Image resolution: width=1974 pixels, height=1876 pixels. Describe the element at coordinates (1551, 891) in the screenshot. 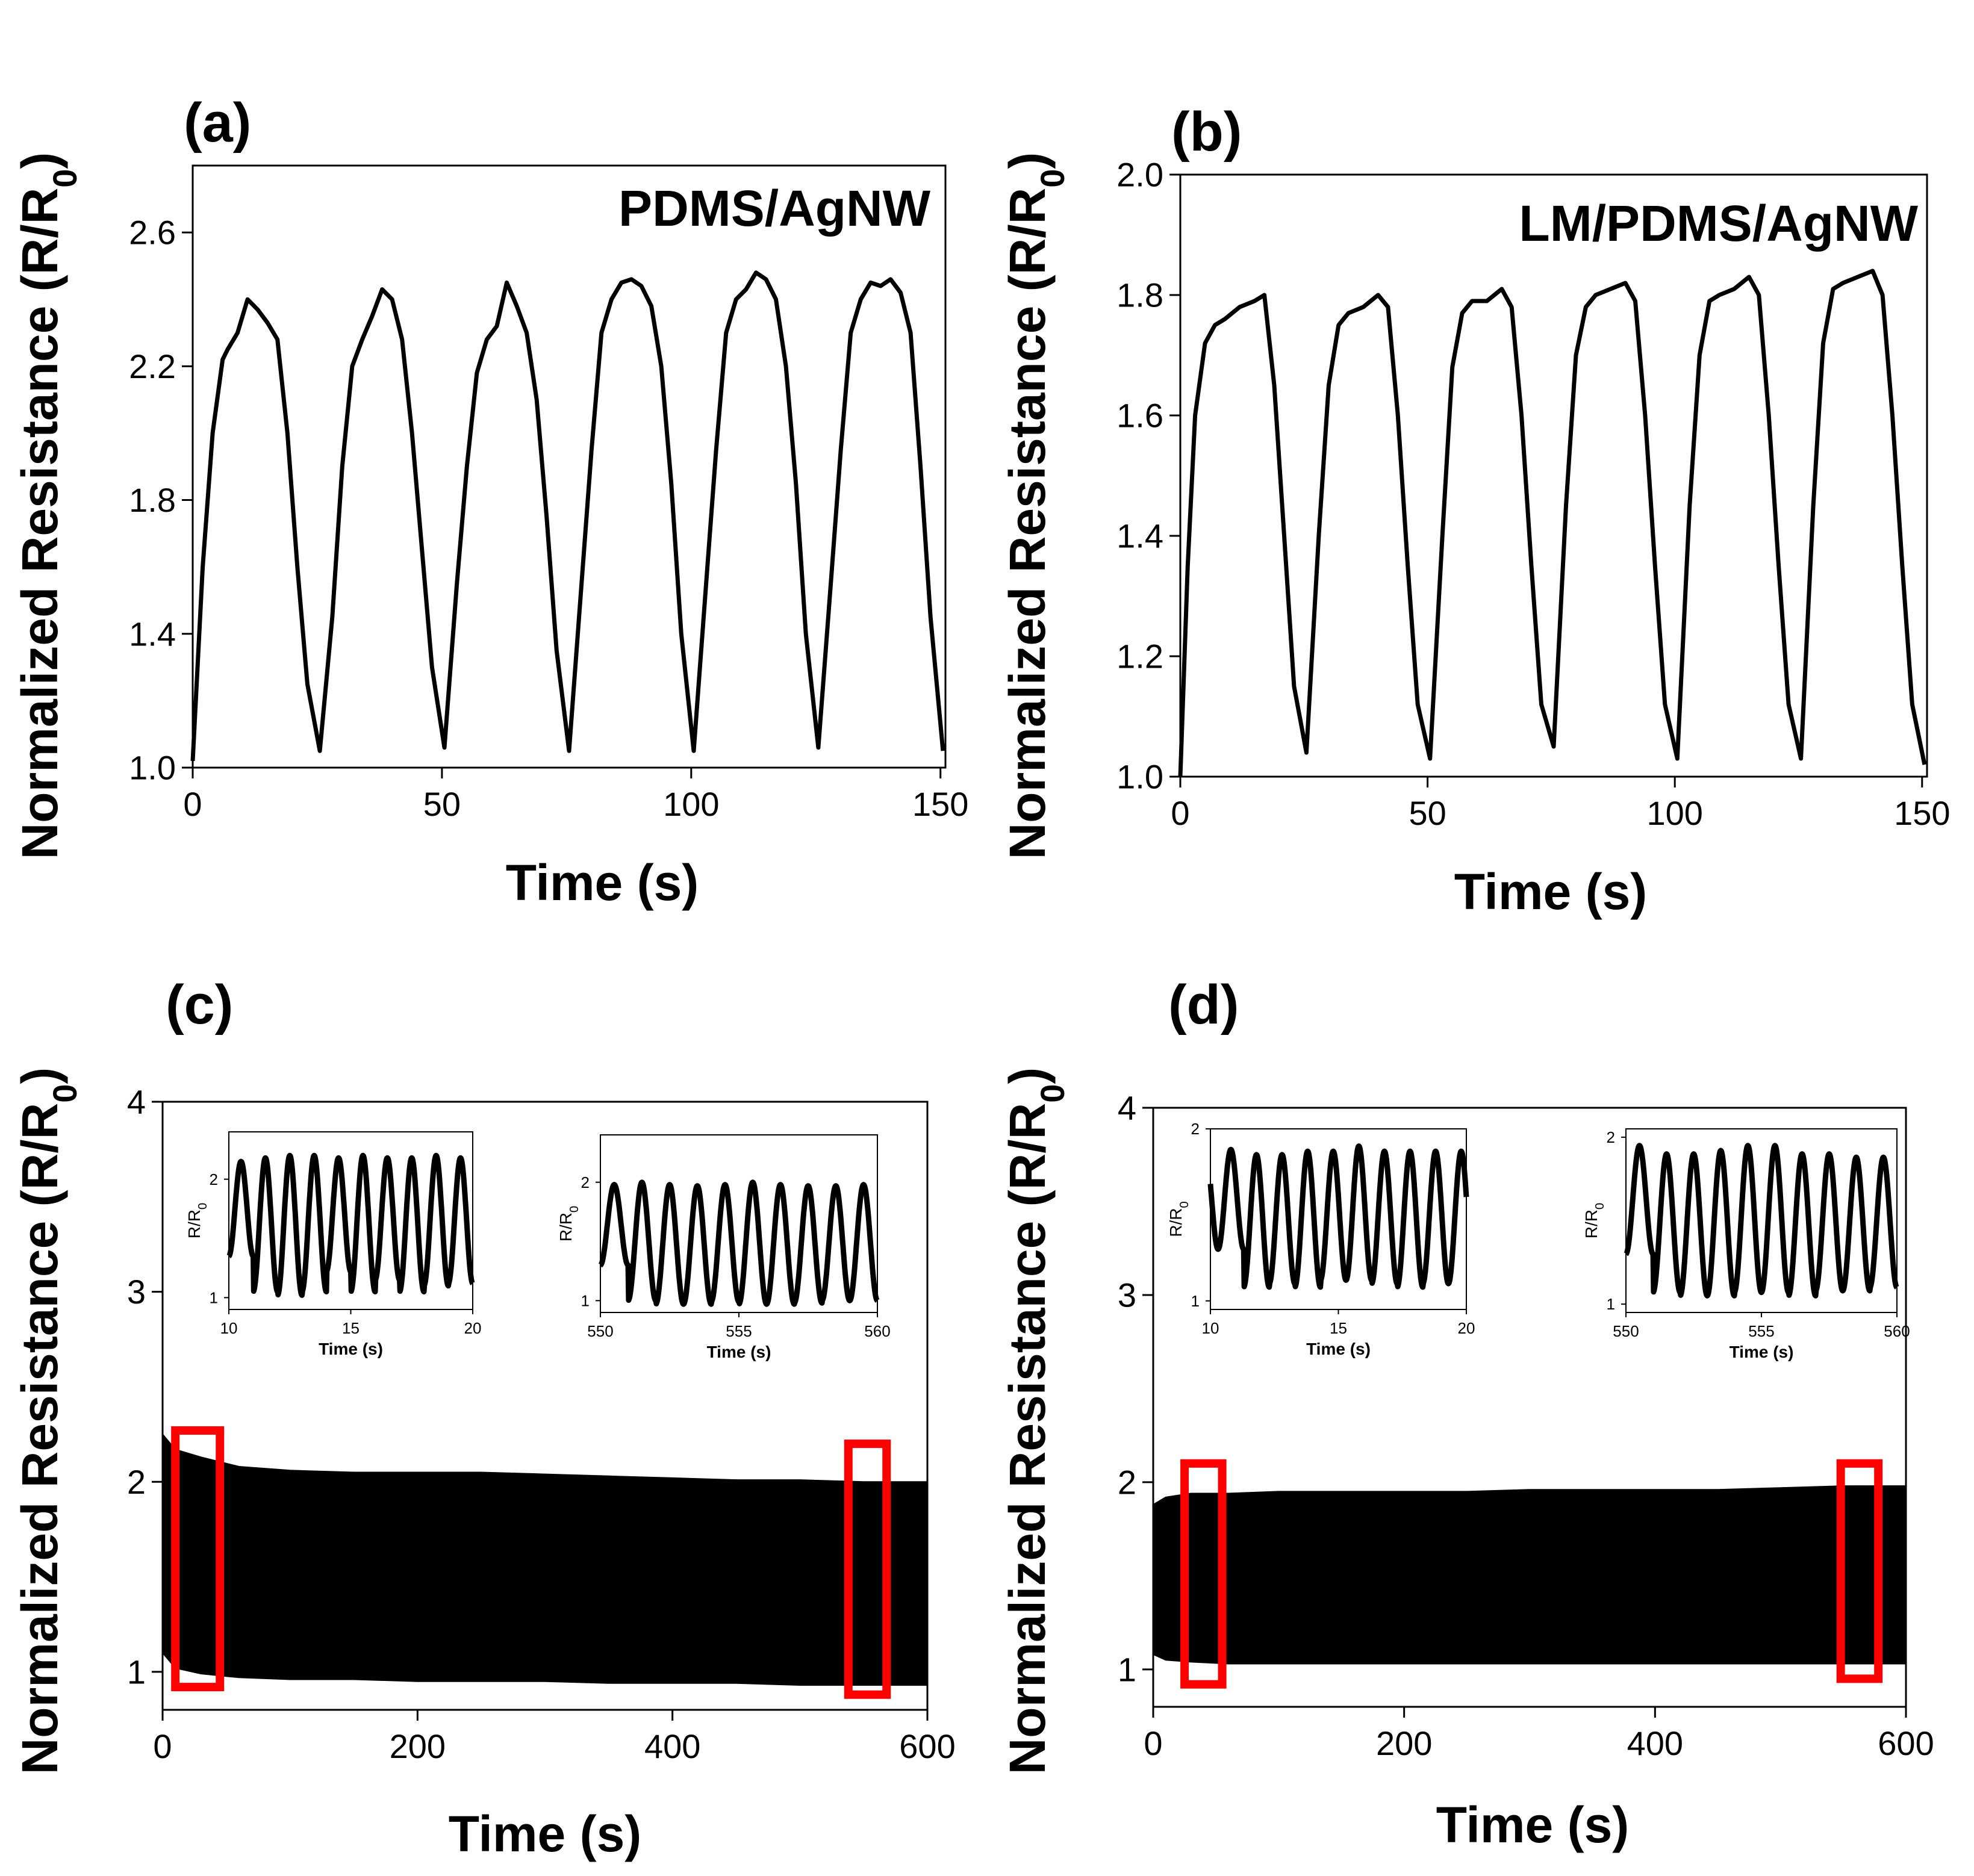

I see `panel-b-x-axis-title: Time (s)` at that location.